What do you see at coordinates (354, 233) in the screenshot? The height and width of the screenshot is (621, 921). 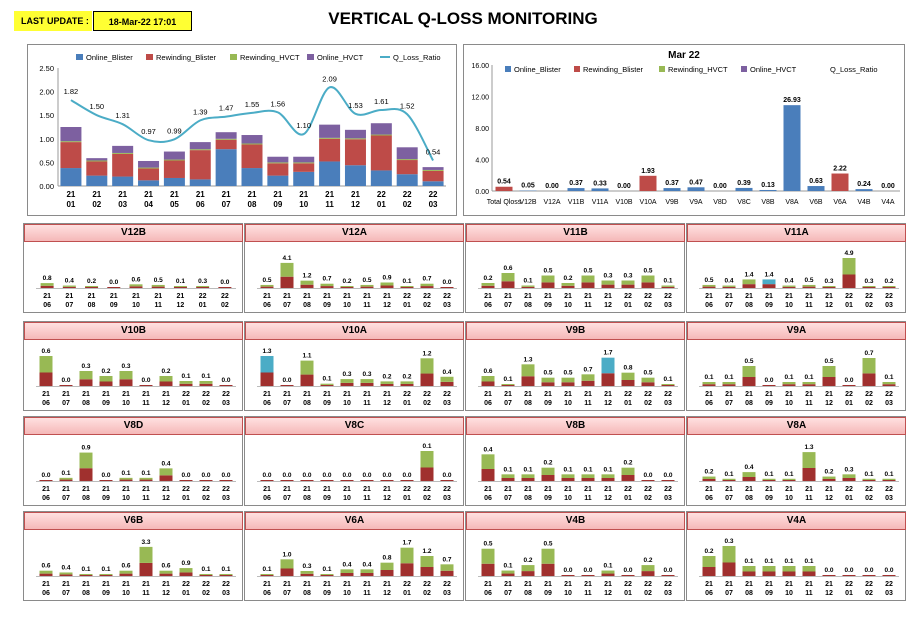 I see `machine-panel-title: V12A` at bounding box center [354, 233].